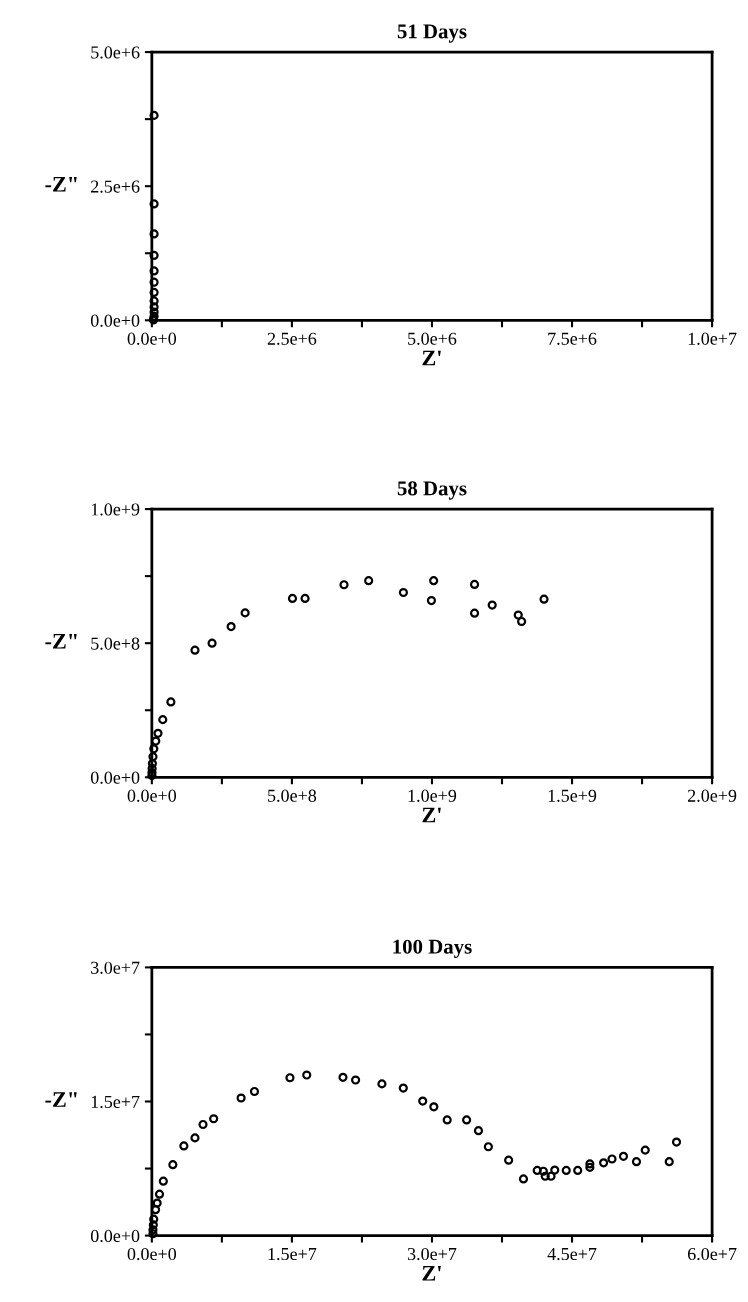 The image size is (748, 1302). Describe the element at coordinates (115, 186) in the screenshot. I see `y-tick-label: 2.5e+6` at that location.